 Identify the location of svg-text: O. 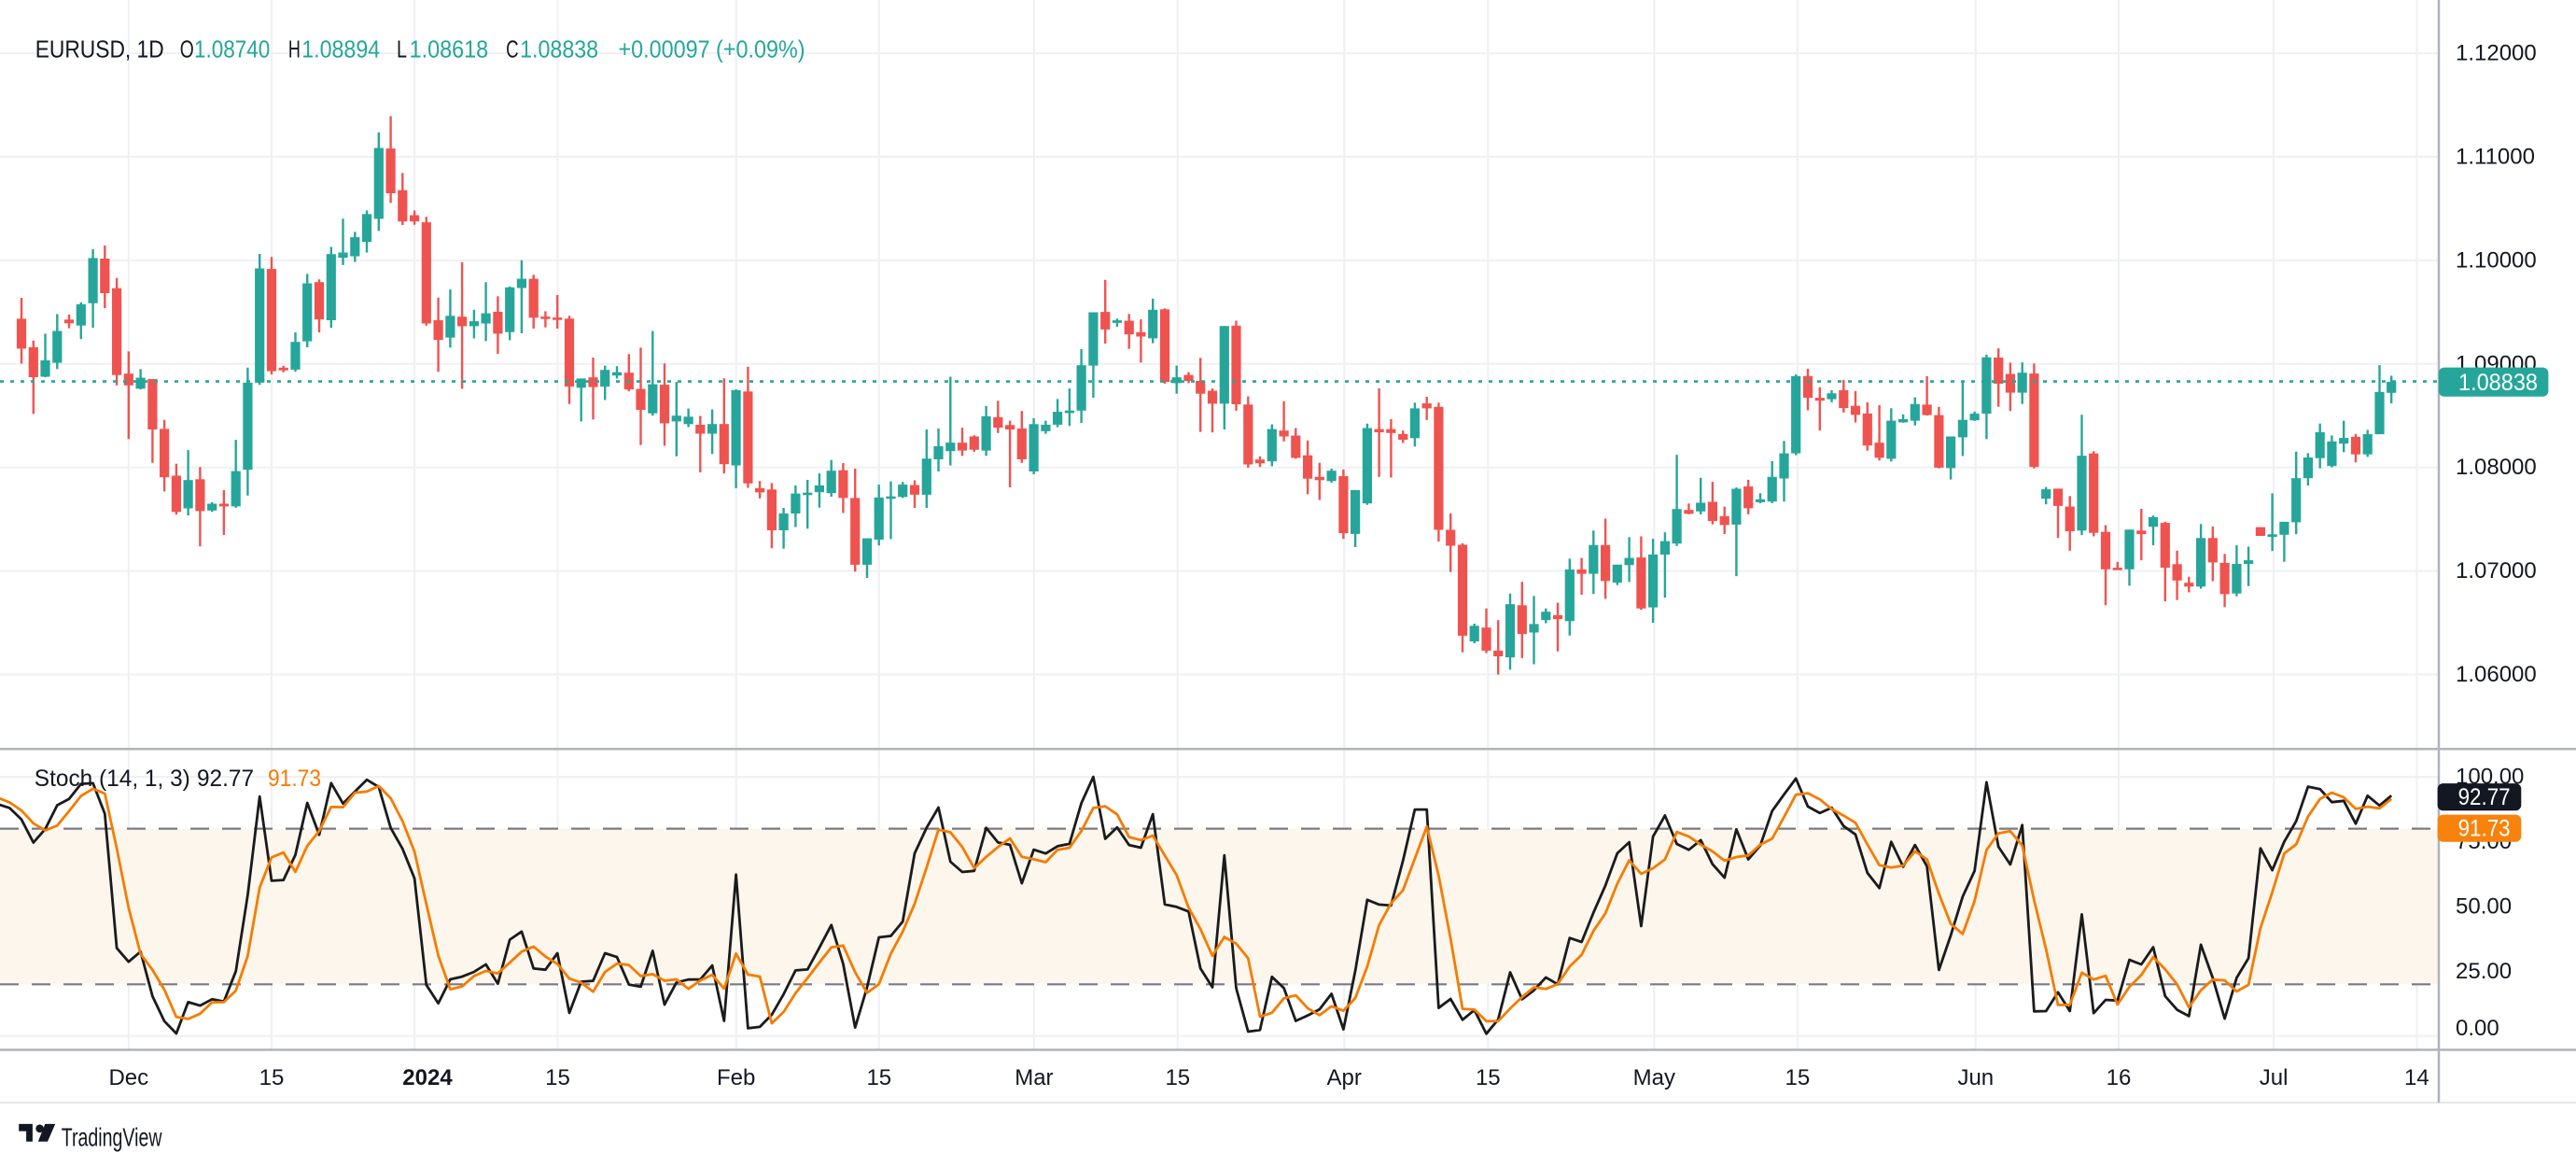
(187, 49).